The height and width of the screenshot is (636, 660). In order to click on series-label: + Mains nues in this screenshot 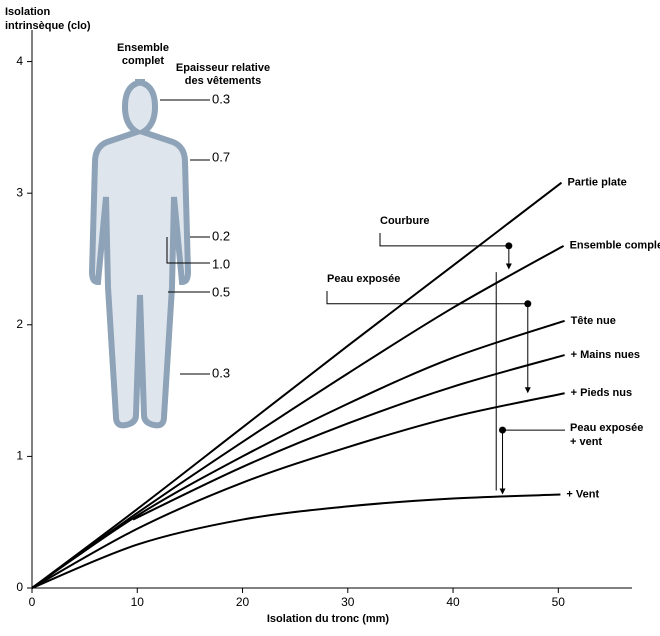, I will do `click(605, 355)`.